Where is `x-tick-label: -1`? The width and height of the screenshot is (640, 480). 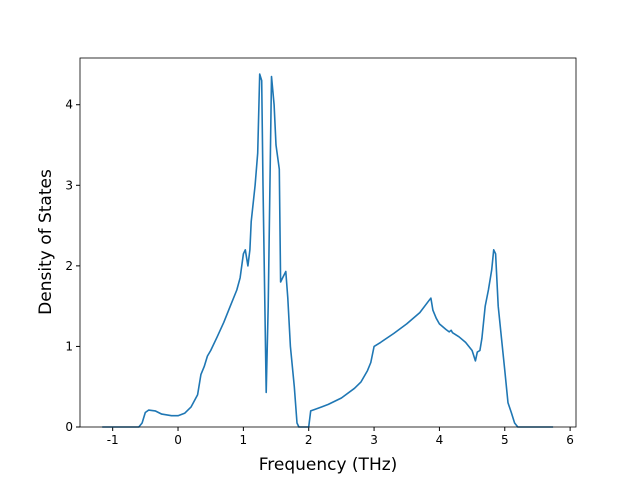
x-tick-label: -1 is located at coordinates (113, 440).